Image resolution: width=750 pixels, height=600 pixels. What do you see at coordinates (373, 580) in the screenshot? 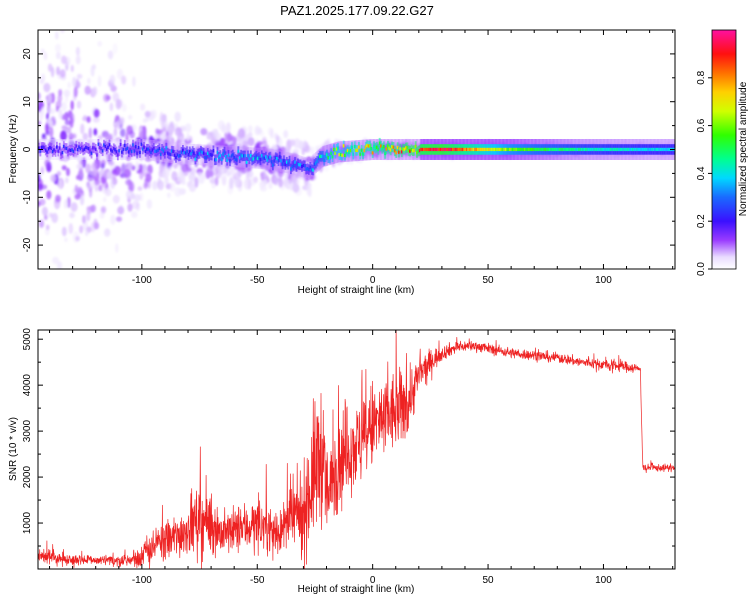
I see `x-tick-label: 0` at bounding box center [373, 580].